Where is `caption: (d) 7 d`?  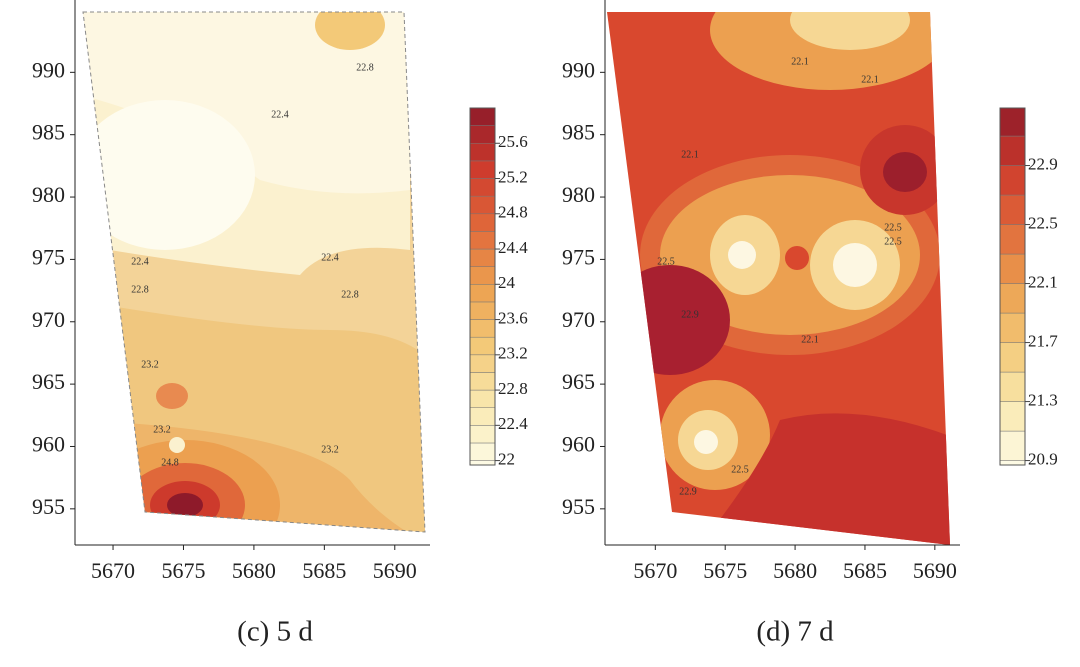 caption: (d) 7 d is located at coordinates (795, 632).